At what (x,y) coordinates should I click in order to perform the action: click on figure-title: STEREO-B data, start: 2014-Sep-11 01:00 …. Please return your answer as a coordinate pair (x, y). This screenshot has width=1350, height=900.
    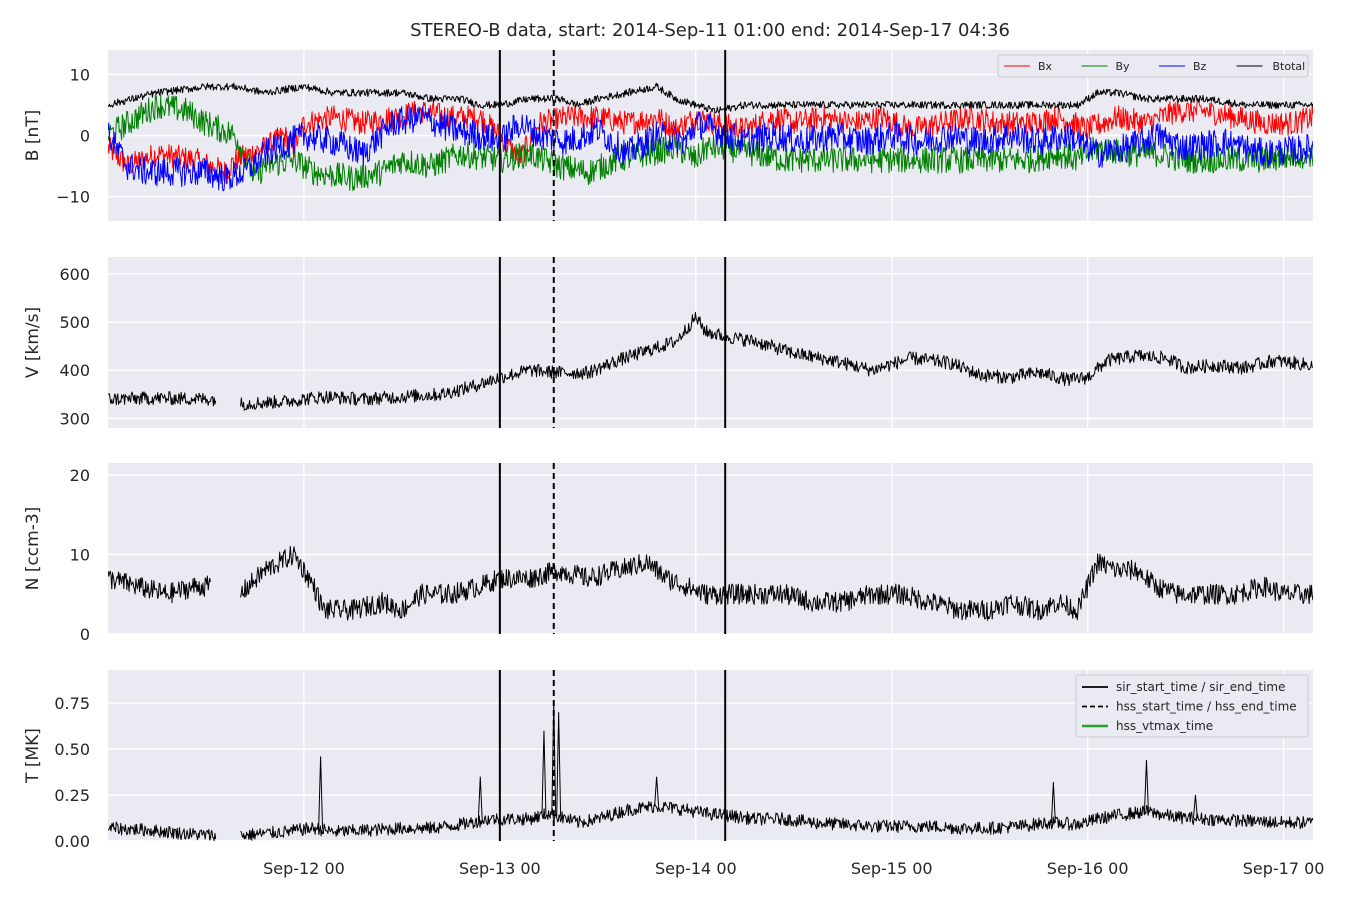
    Looking at the image, I should click on (710, 30).